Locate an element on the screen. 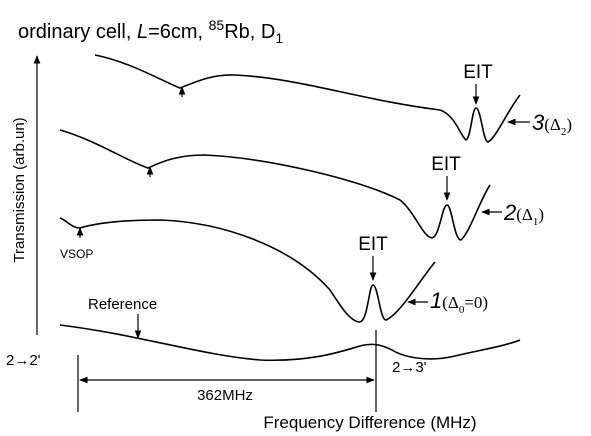 The height and width of the screenshot is (436, 591). reference-trace is located at coordinates (290, 343).